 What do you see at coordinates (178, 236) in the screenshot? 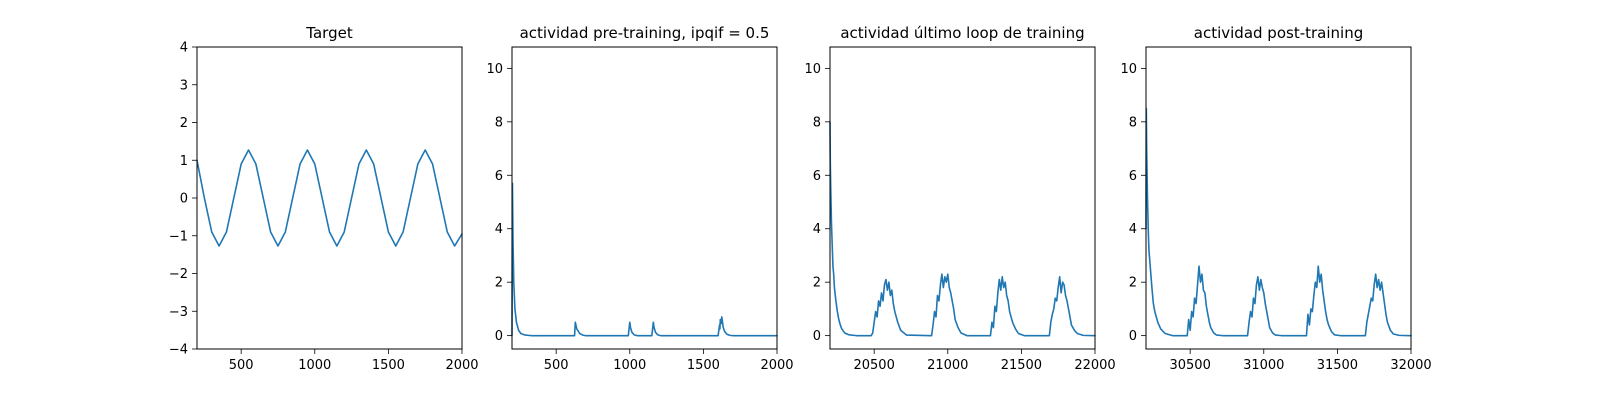
I see `y-tick-label: −1` at bounding box center [178, 236].